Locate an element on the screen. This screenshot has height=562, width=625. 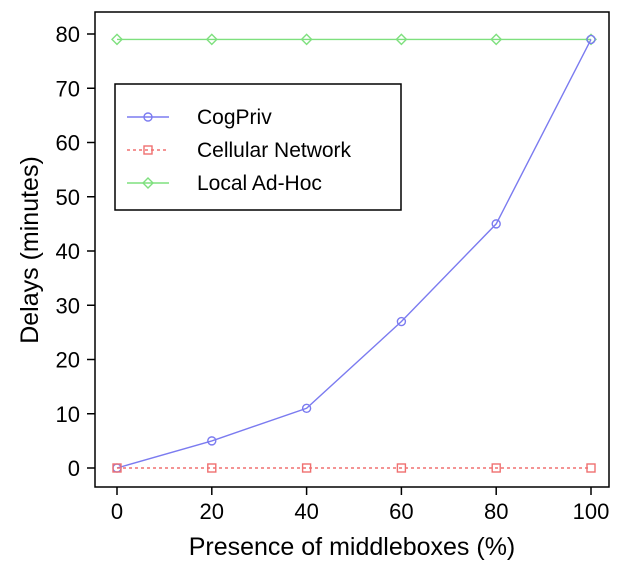
x-tick-label: 20 is located at coordinates (212, 511).